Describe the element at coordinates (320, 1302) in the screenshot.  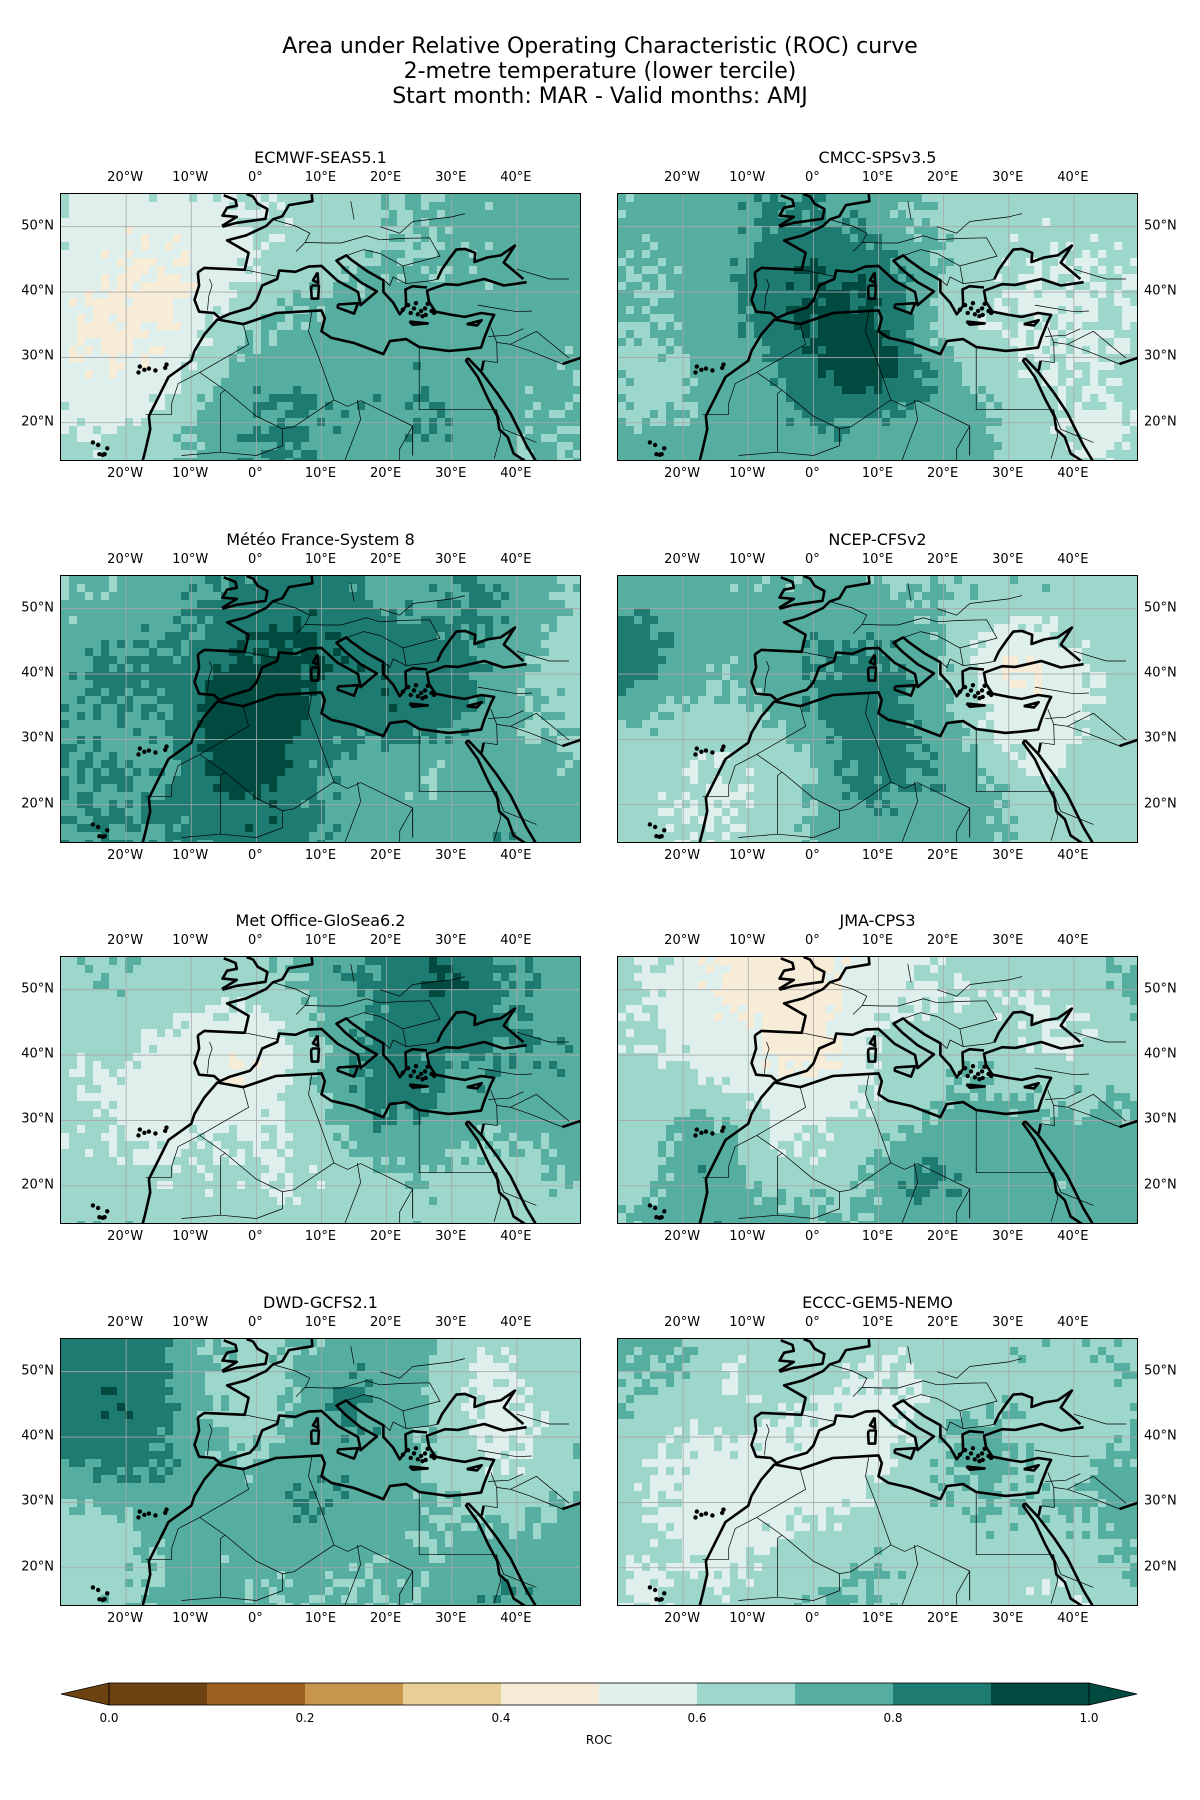
I see `panel-title: DWD-GCFS2.1` at that location.